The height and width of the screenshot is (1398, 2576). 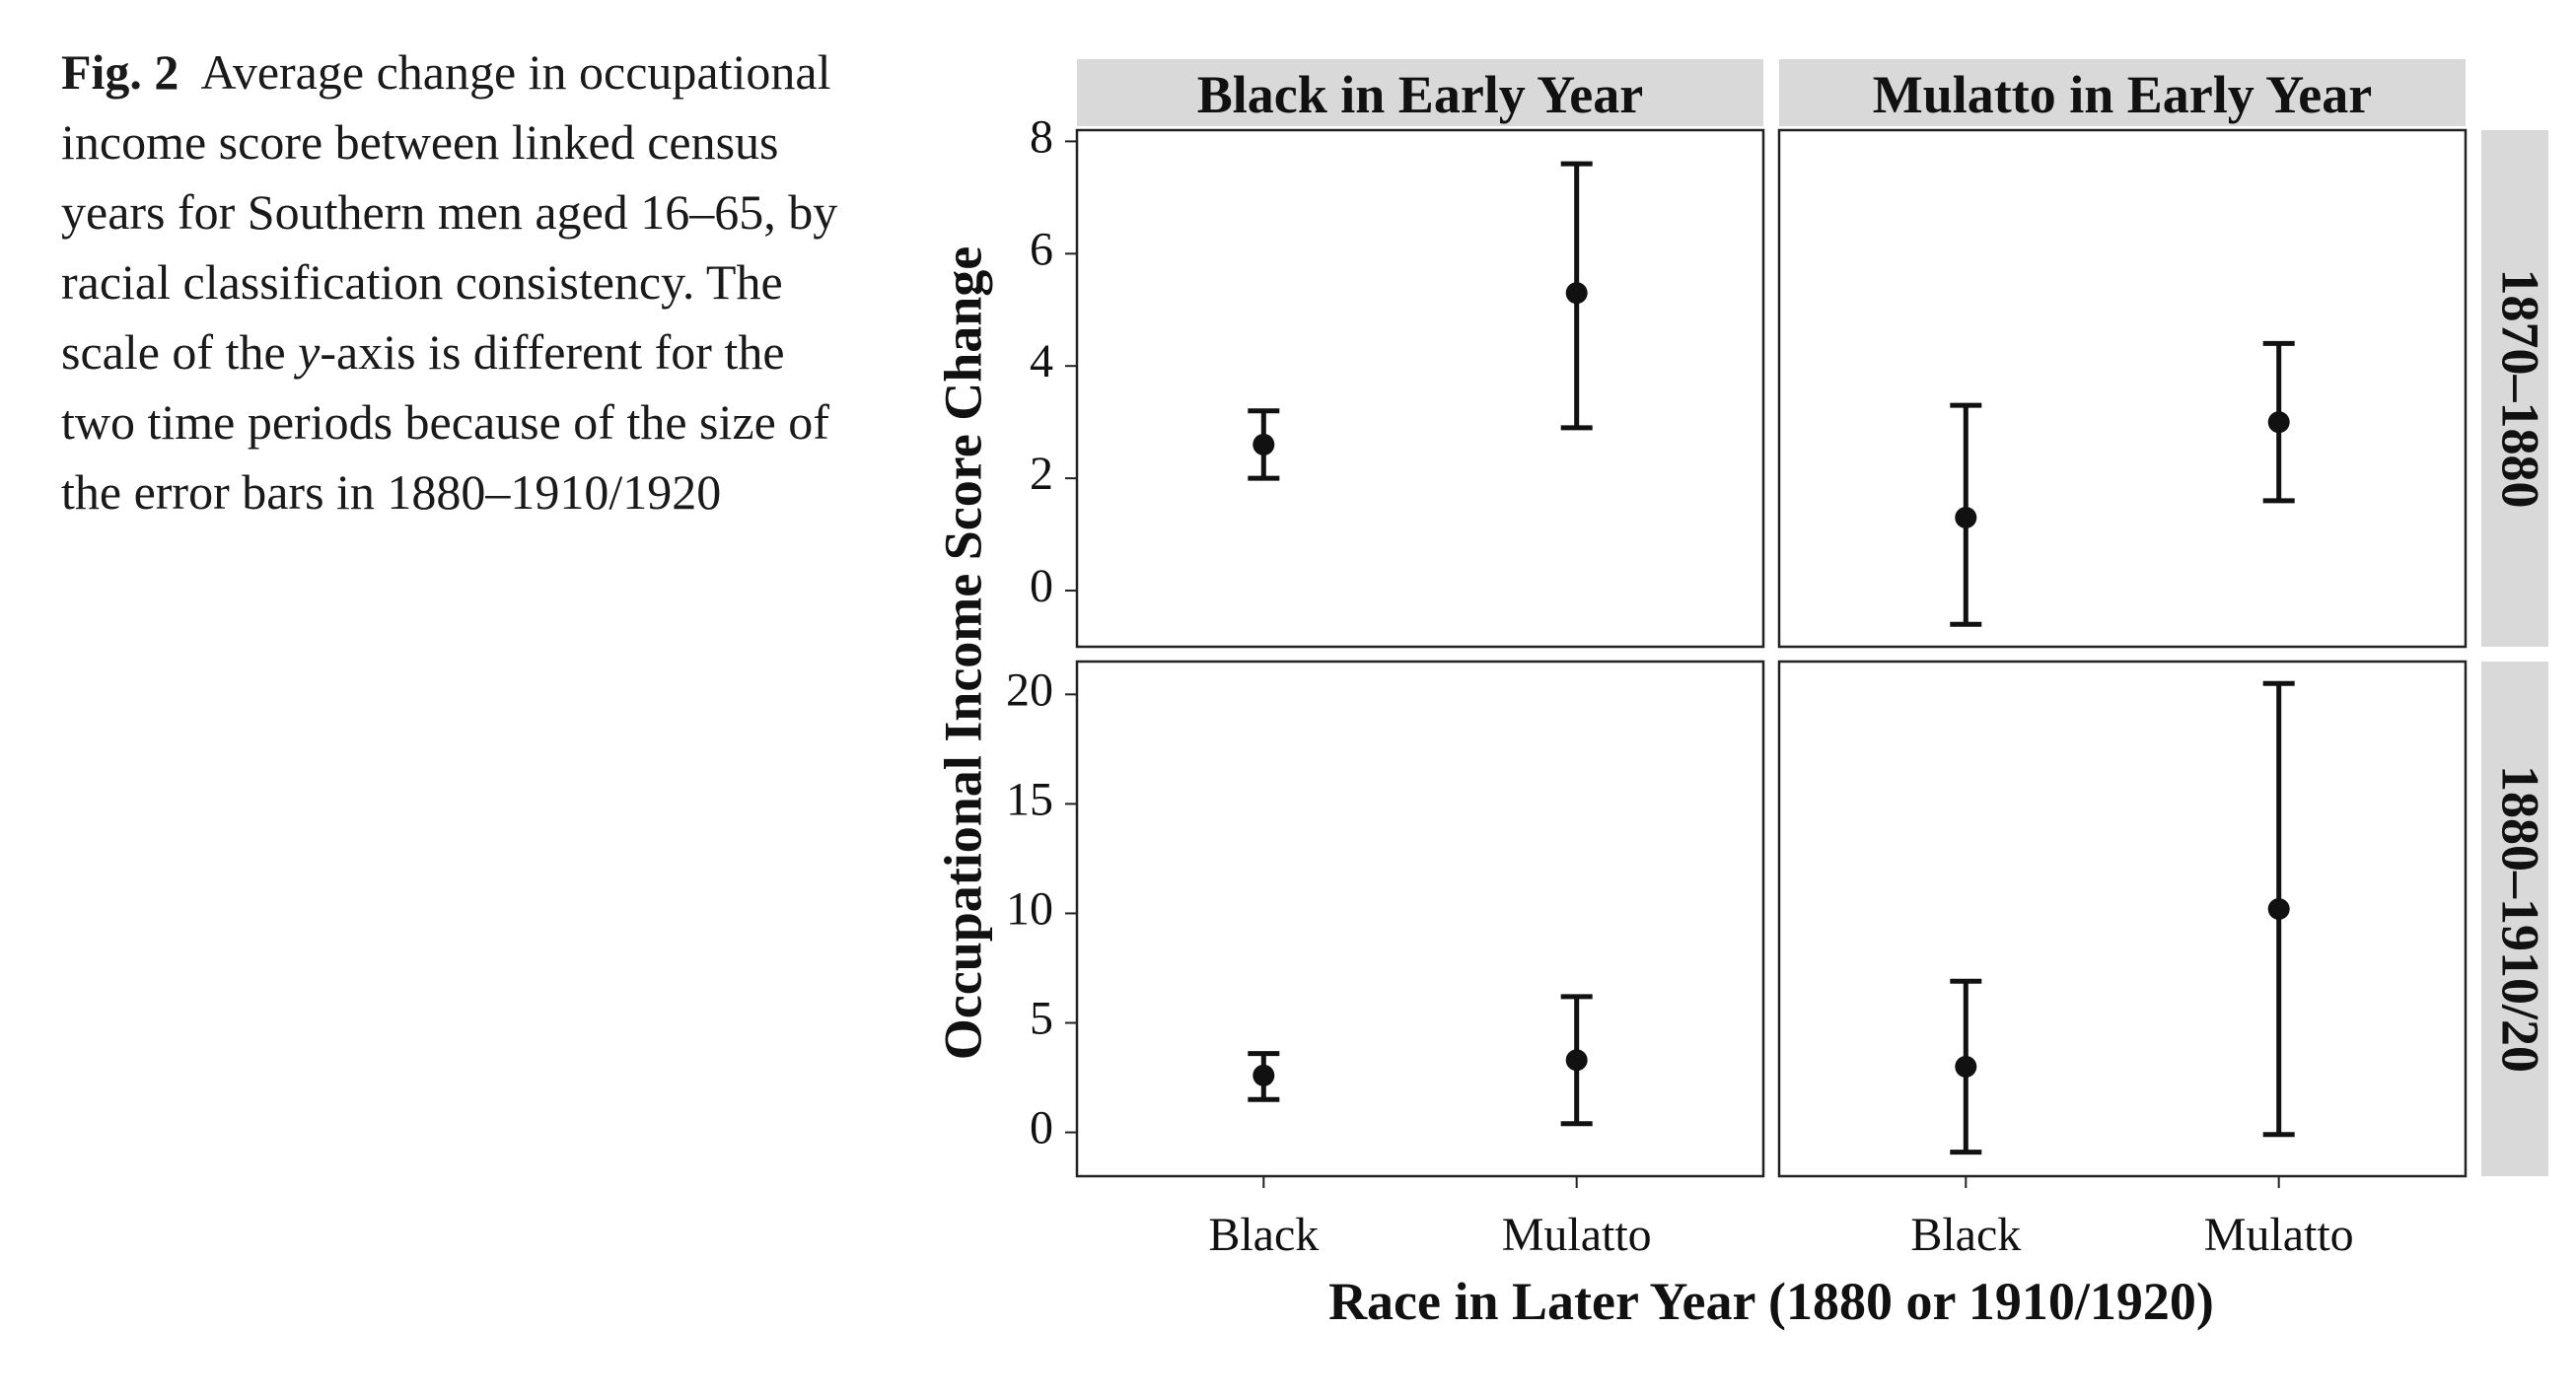 What do you see at coordinates (1041, 474) in the screenshot?
I see `y-tick-label: 2` at bounding box center [1041, 474].